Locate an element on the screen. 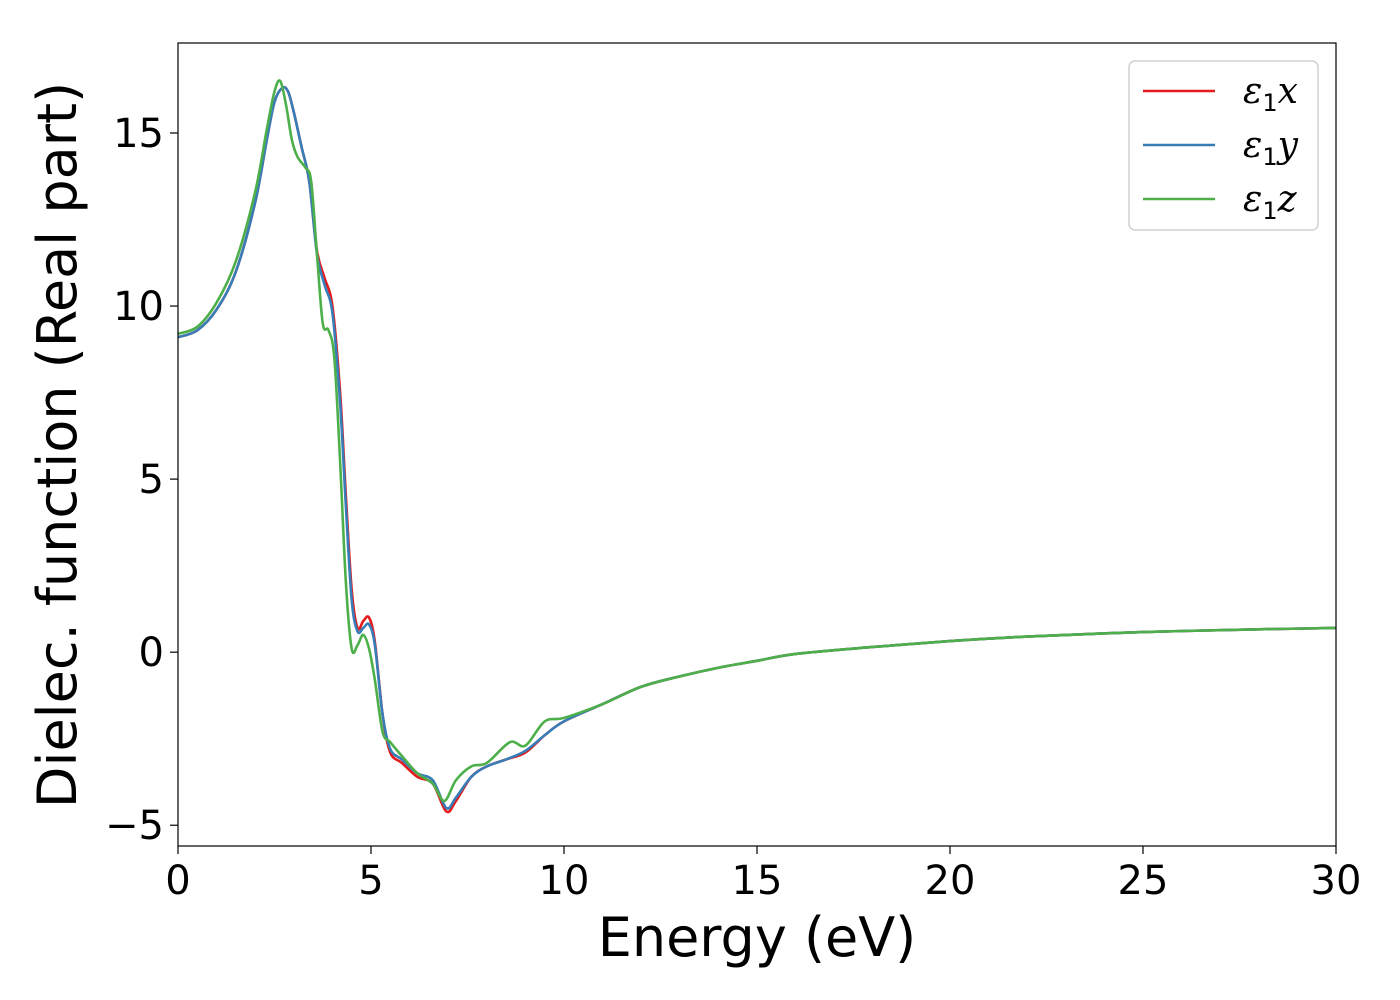  y-tick-label: 0 is located at coordinates (151, 653).